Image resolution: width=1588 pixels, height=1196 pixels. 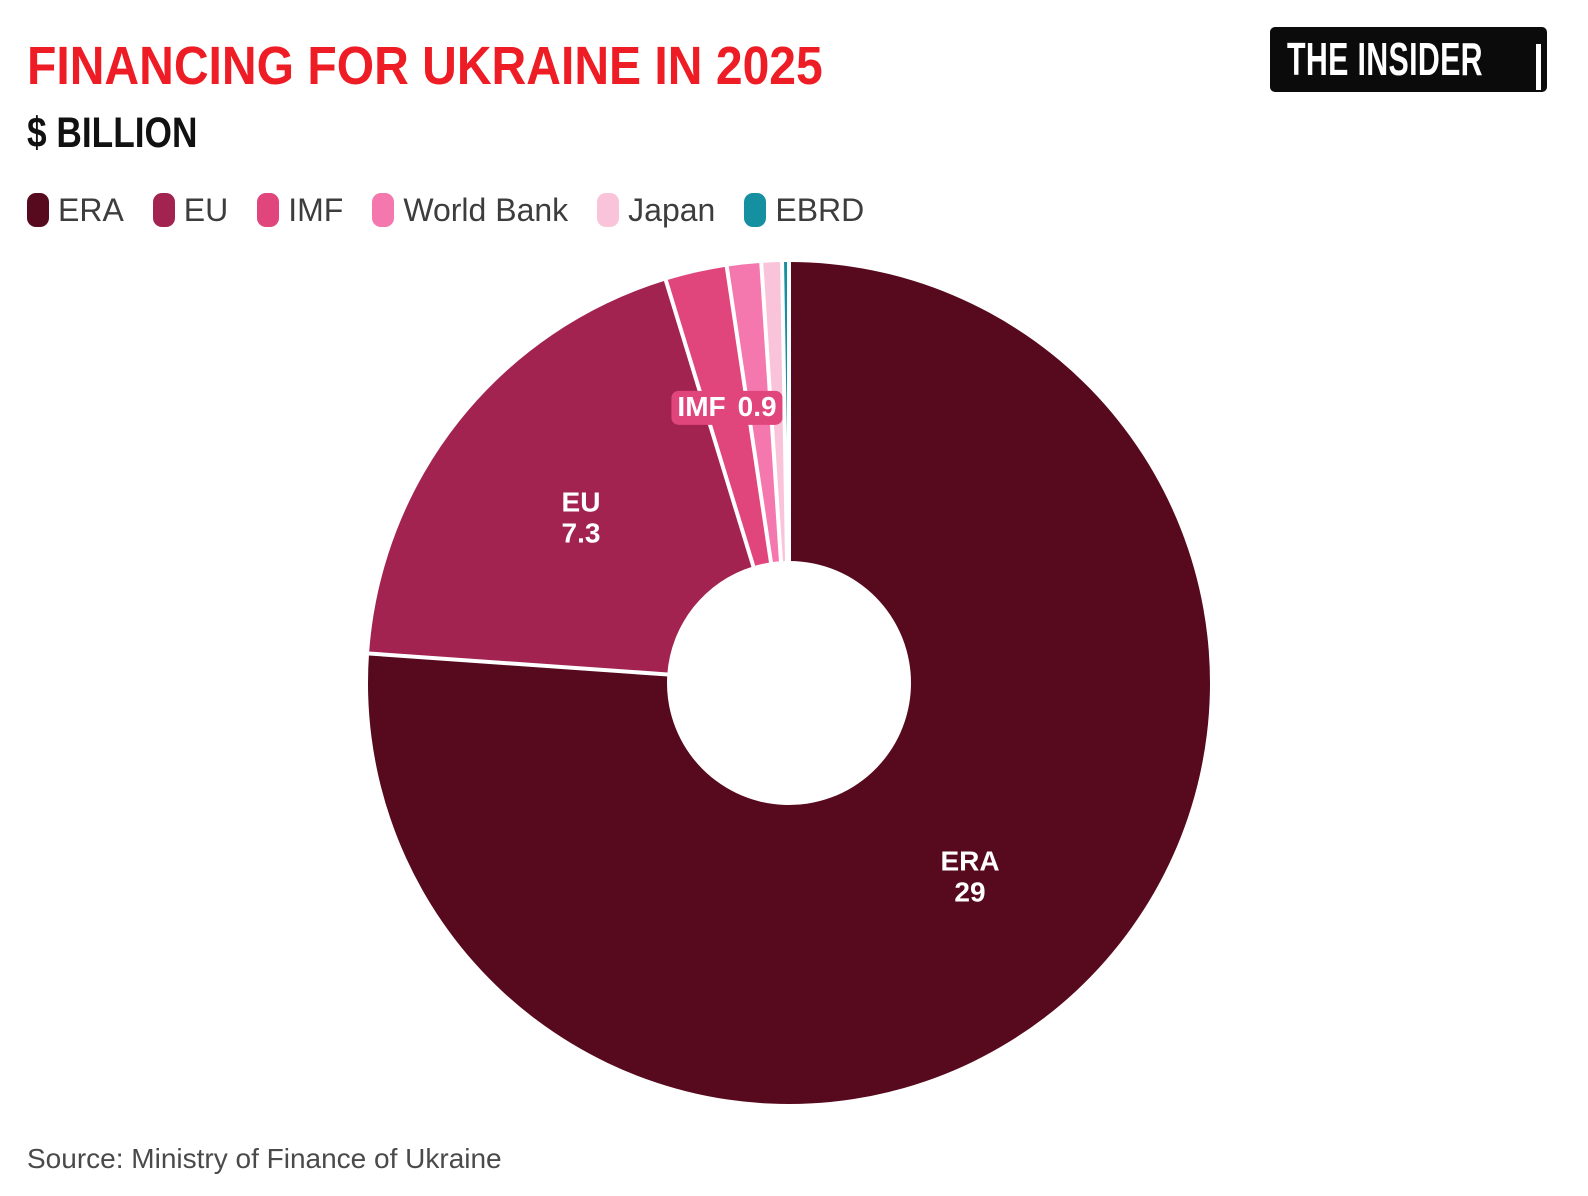 I want to click on brand-logo: THE INSIDER, so click(x=1408, y=59).